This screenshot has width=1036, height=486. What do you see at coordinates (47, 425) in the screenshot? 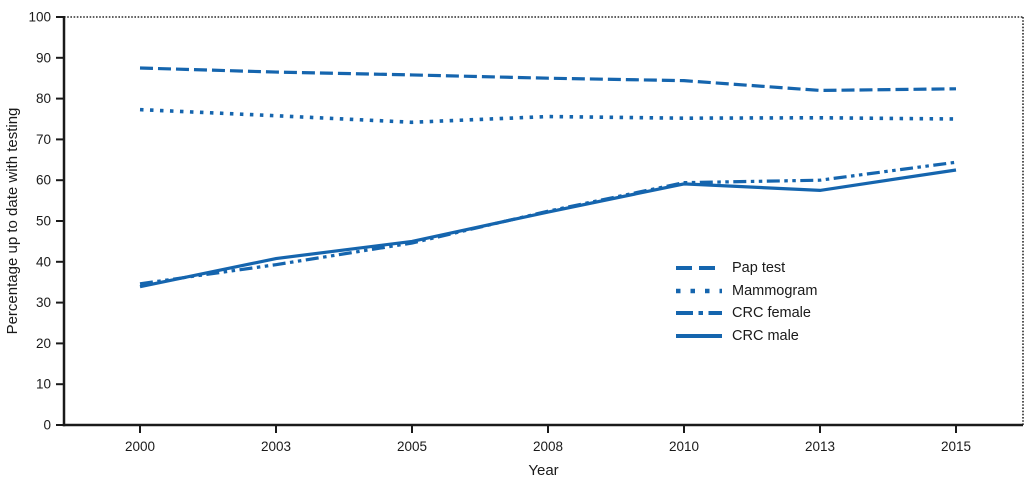
I see `y-tick-label: 0` at bounding box center [47, 425].